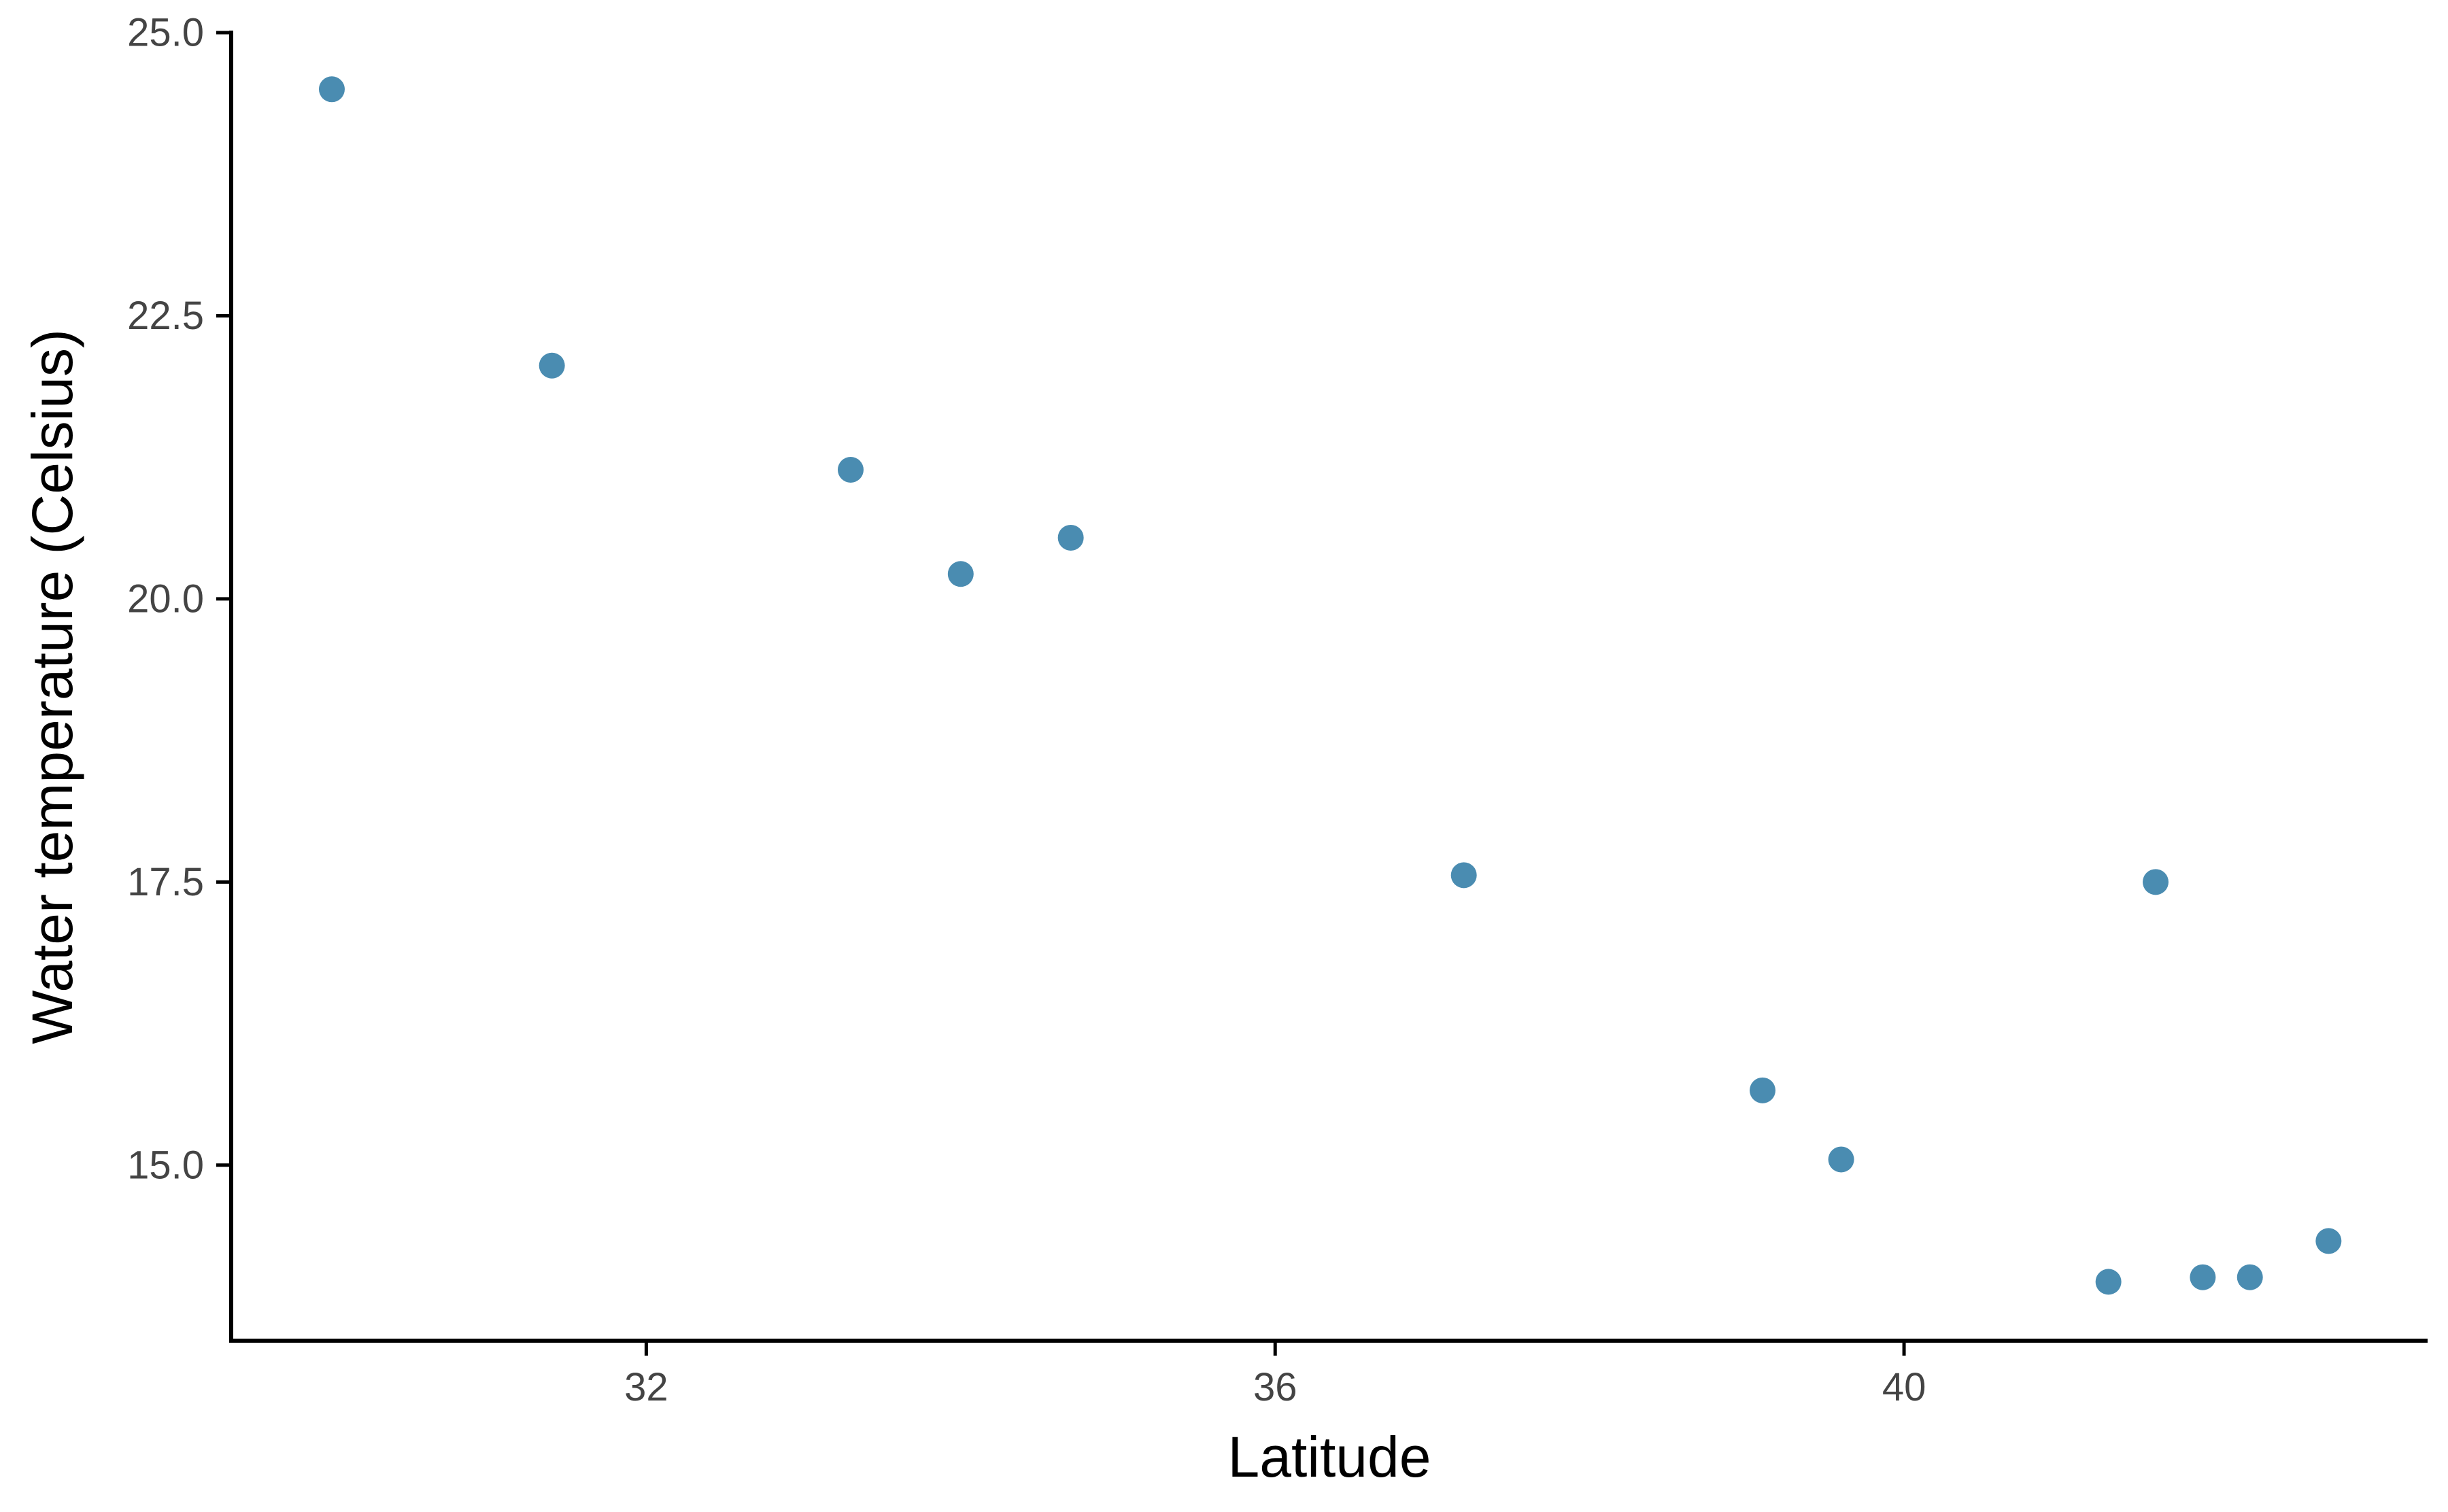 Image resolution: width=2448 pixels, height=1512 pixels. Describe the element at coordinates (1904, 1387) in the screenshot. I see `x-tick-label: 40` at that location.